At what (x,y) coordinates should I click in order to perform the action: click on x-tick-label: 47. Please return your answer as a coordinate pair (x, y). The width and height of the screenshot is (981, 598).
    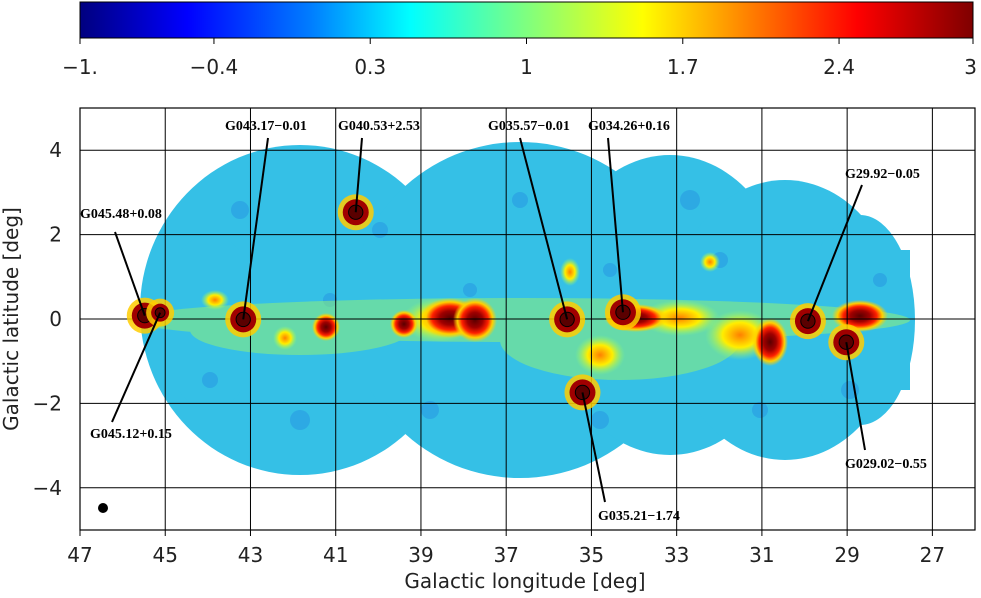
    Looking at the image, I should click on (79, 555).